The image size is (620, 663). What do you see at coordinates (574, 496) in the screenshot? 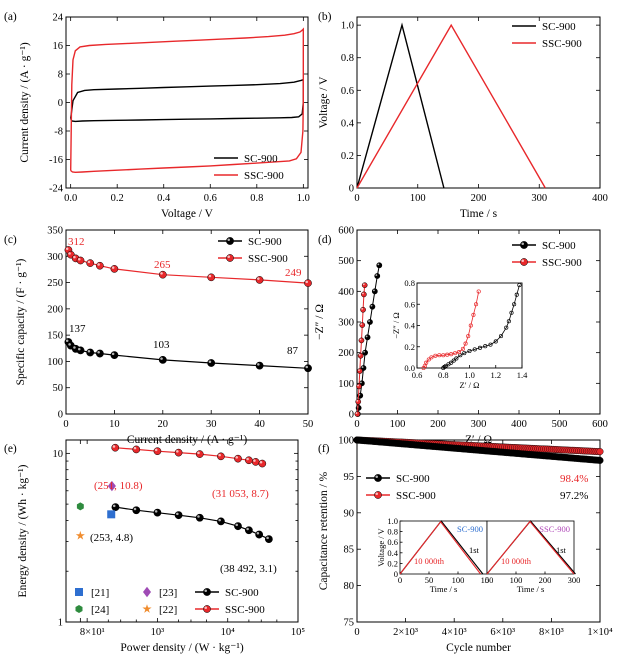
I see `chart-f-annotation: 97.2%` at bounding box center [574, 496].